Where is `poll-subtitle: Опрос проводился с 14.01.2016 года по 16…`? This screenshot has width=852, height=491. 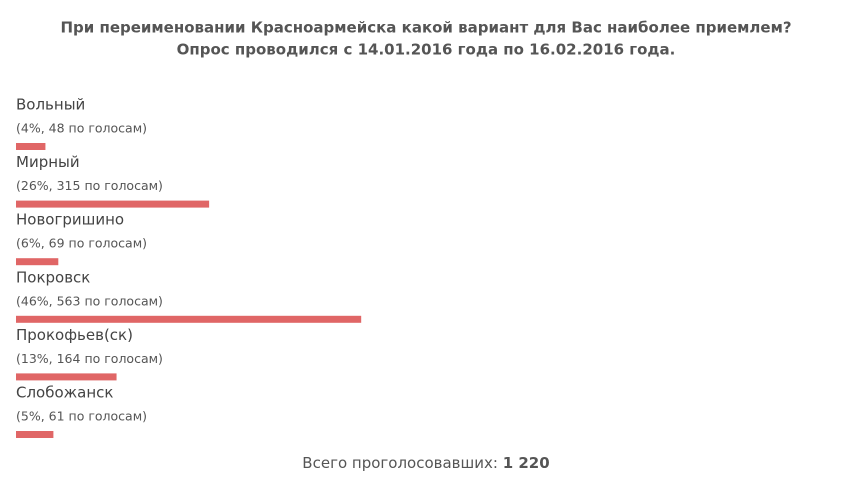
poll-subtitle: Опрос проводился с 14.01.2016 года по 16… is located at coordinates (426, 50).